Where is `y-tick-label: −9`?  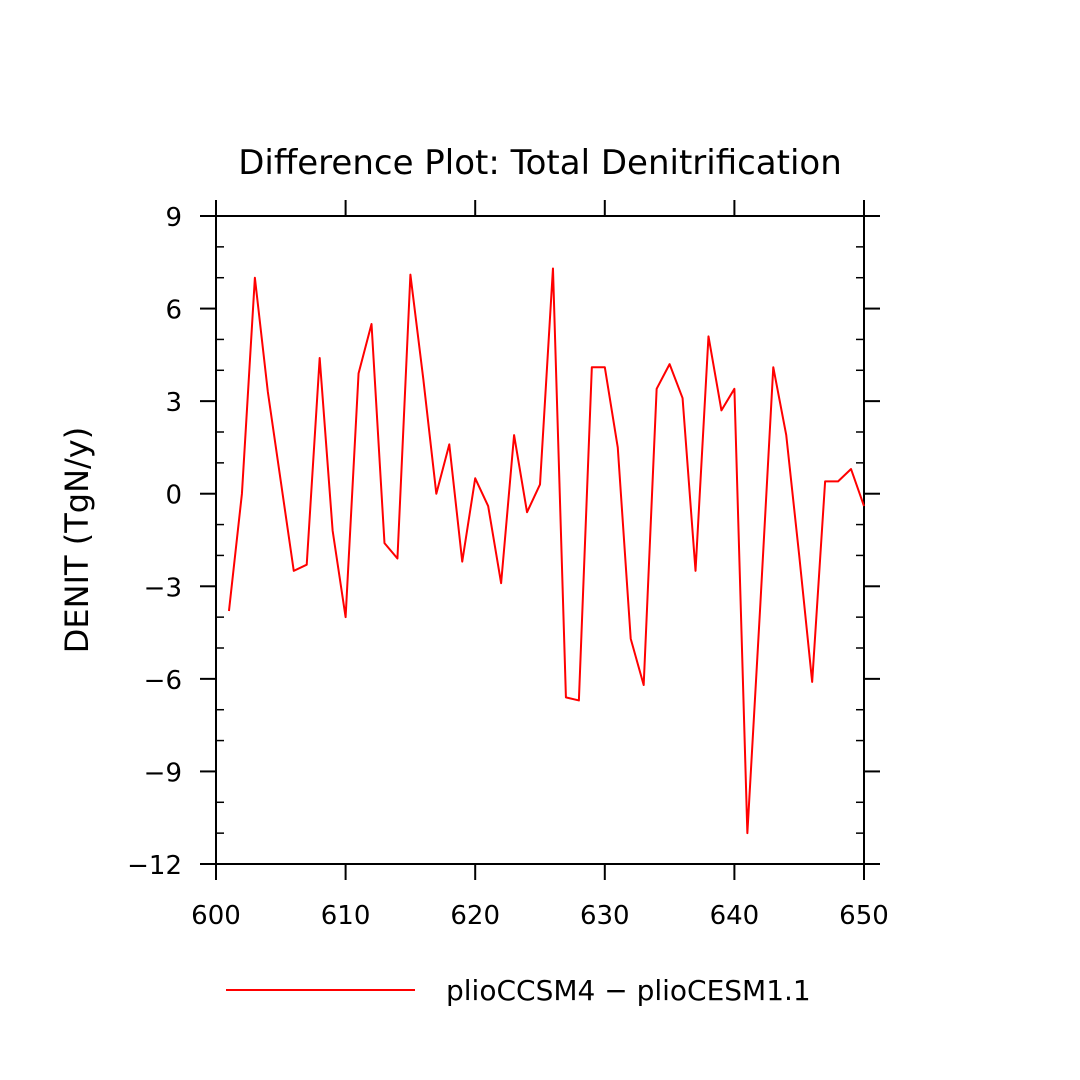 y-tick-label: −9 is located at coordinates (163, 773).